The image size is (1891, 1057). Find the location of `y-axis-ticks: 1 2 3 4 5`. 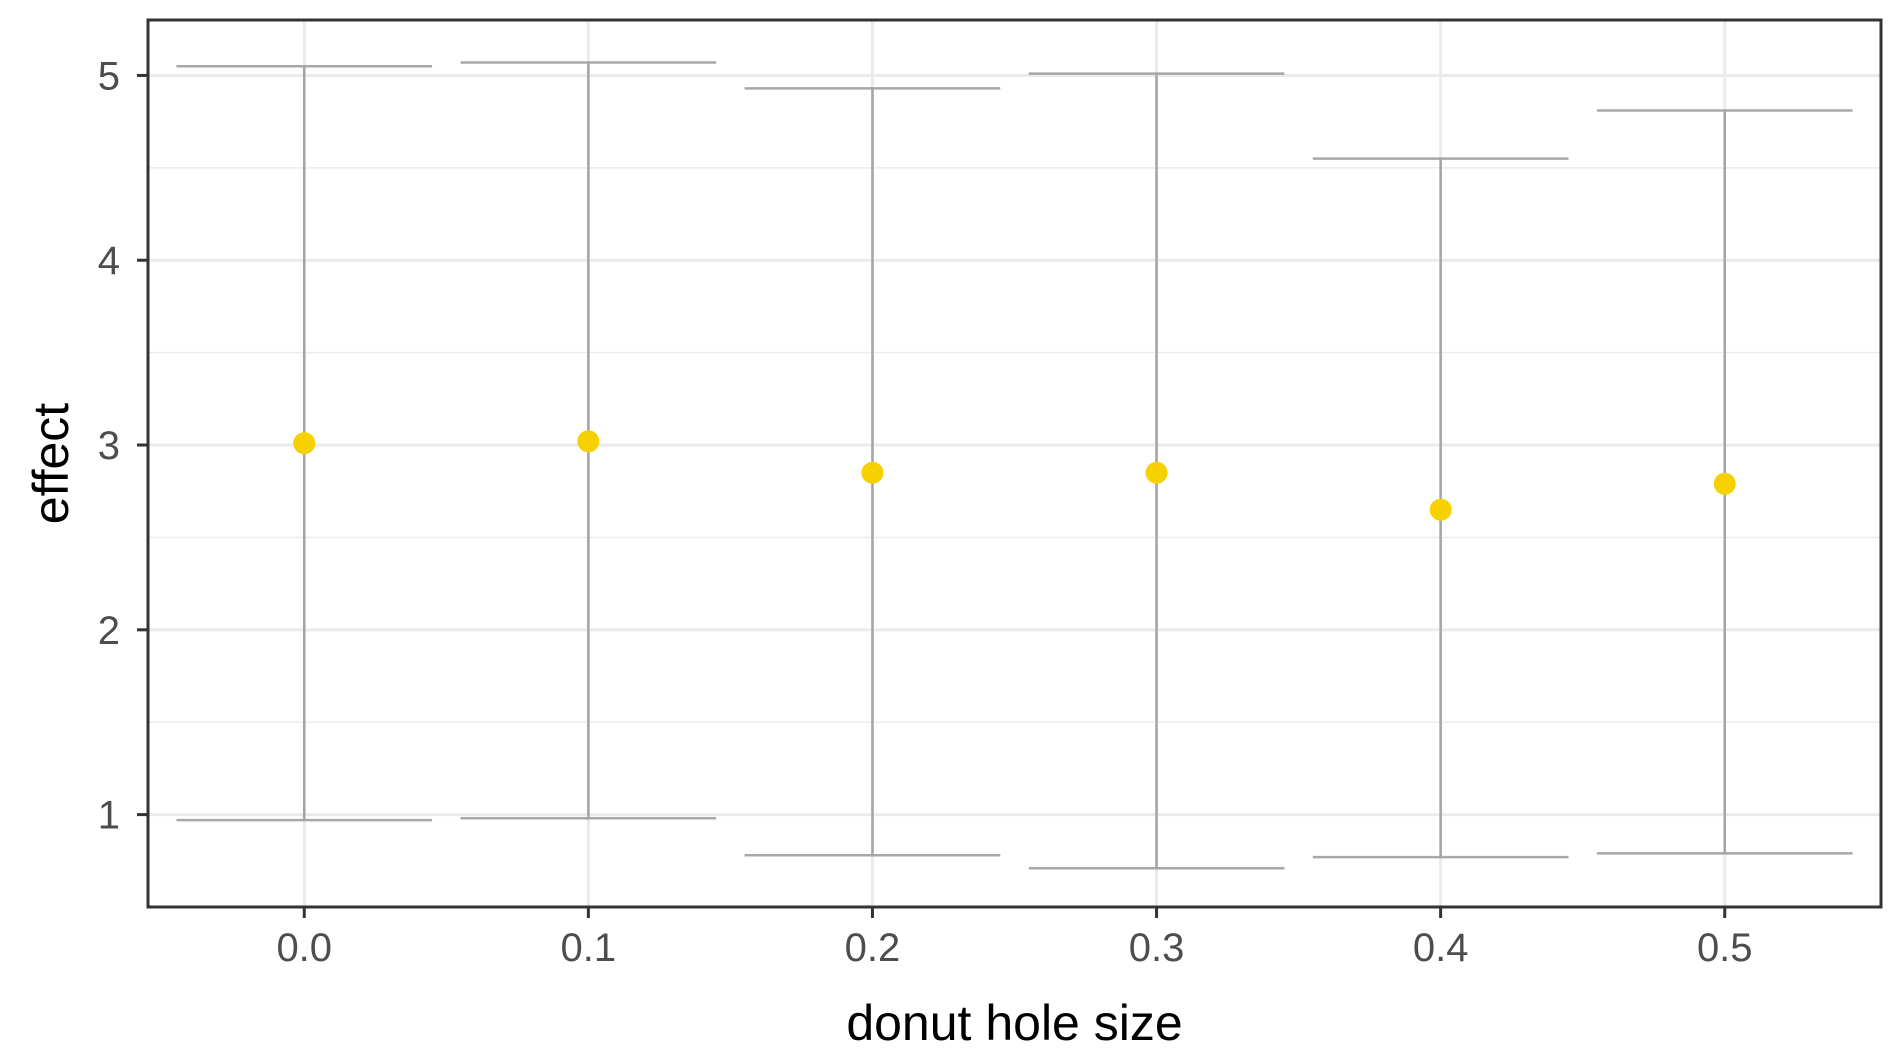

y-axis-ticks: 1 2 3 4 5 is located at coordinates (123, 446).